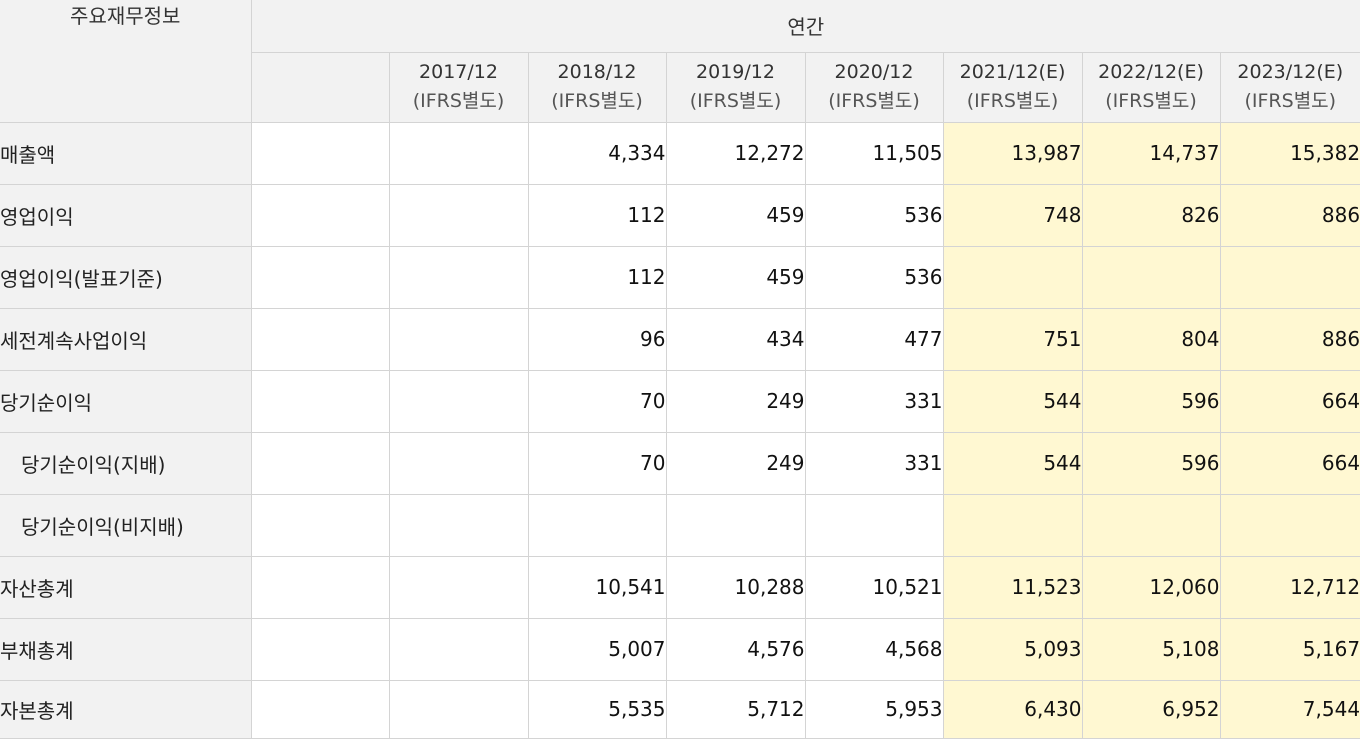  I want to click on estimate-value-cell: 5,093, so click(1012, 649).